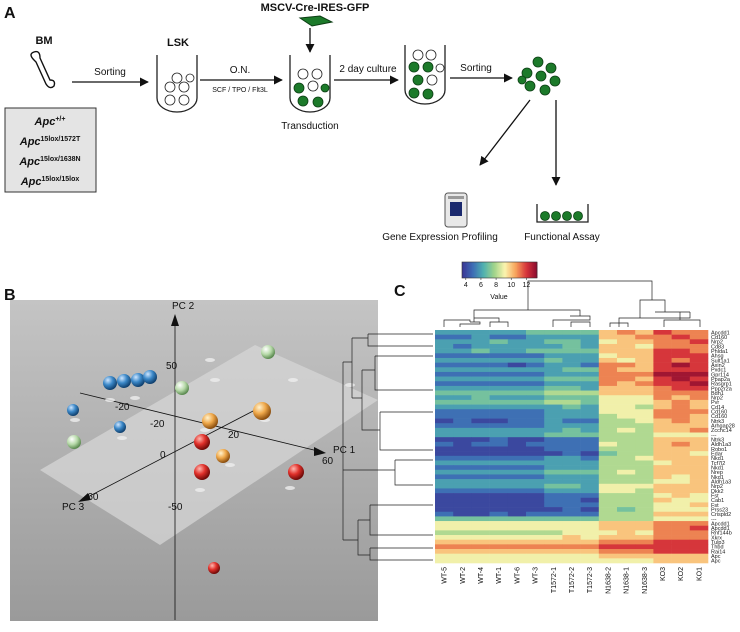 The width and height of the screenshot is (740, 632). What do you see at coordinates (10, 13) in the screenshot?
I see `panel-label: A` at bounding box center [10, 13].